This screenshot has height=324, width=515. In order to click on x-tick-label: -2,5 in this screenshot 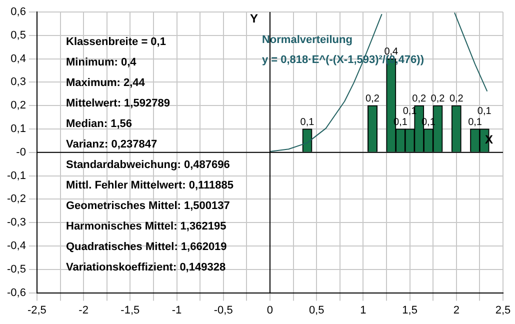, I will do `click(36, 310)`.